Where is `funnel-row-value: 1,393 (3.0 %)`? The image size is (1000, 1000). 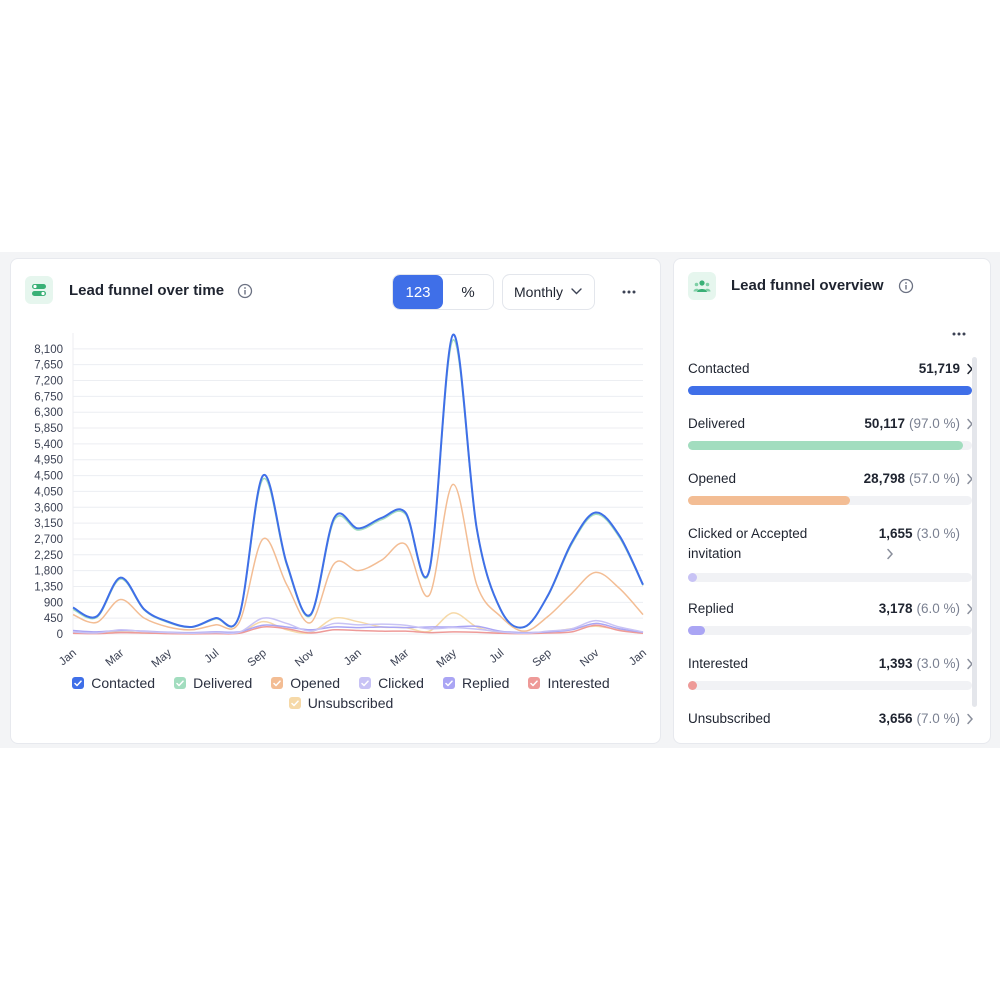 funnel-row-value: 1,393 (3.0 %) is located at coordinates (919, 664).